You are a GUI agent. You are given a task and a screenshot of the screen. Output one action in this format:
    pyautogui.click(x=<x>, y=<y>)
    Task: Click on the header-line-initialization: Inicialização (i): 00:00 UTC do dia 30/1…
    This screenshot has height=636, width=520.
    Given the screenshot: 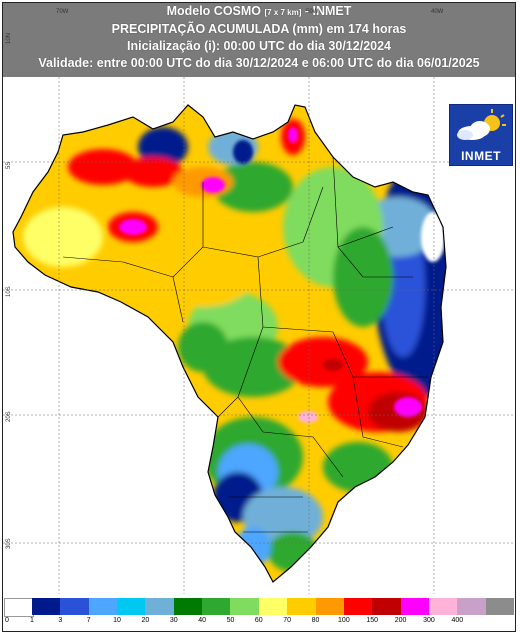 What is the action you would take?
    pyautogui.click(x=259, y=46)
    